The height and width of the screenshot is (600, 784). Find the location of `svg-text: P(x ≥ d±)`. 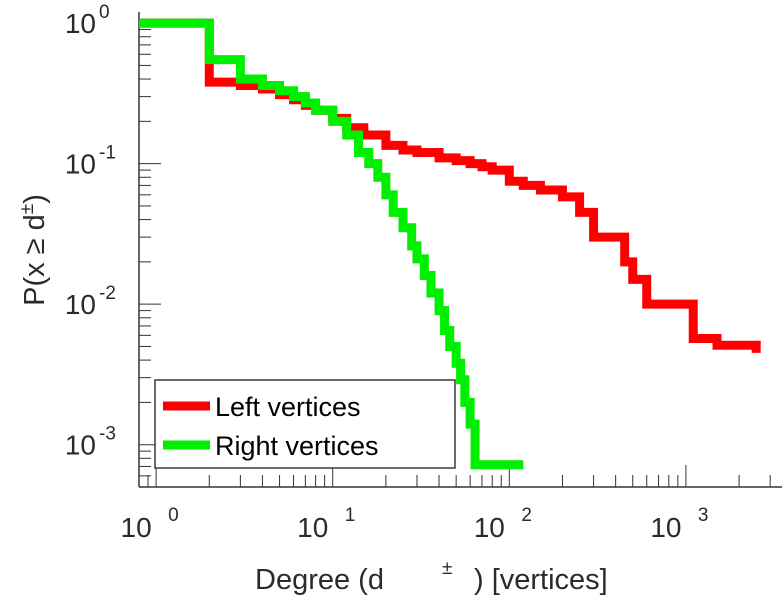

svg-text: P(x ≥ d±) is located at coordinates (34, 250).